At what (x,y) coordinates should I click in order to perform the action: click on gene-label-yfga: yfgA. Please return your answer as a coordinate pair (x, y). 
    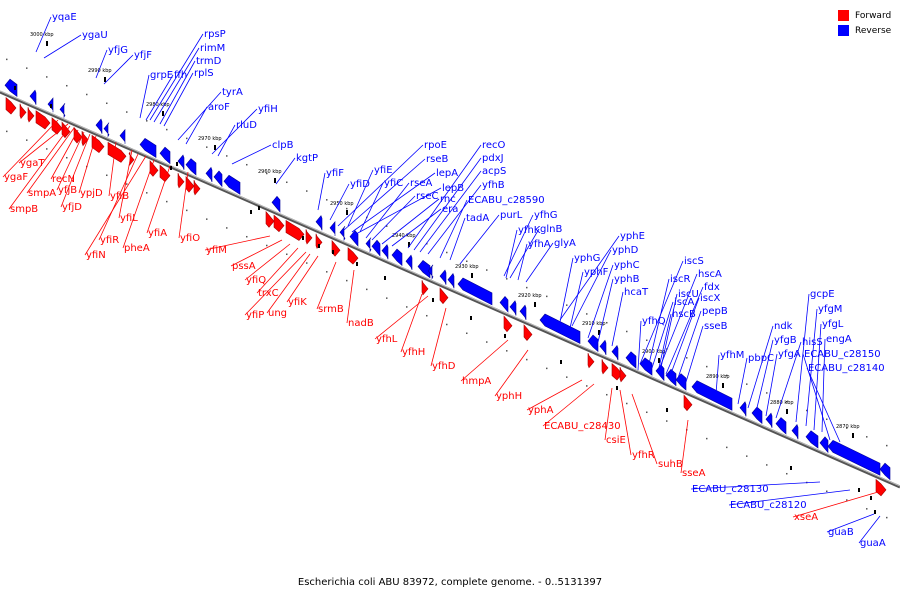
    Looking at the image, I should click on (789, 354).